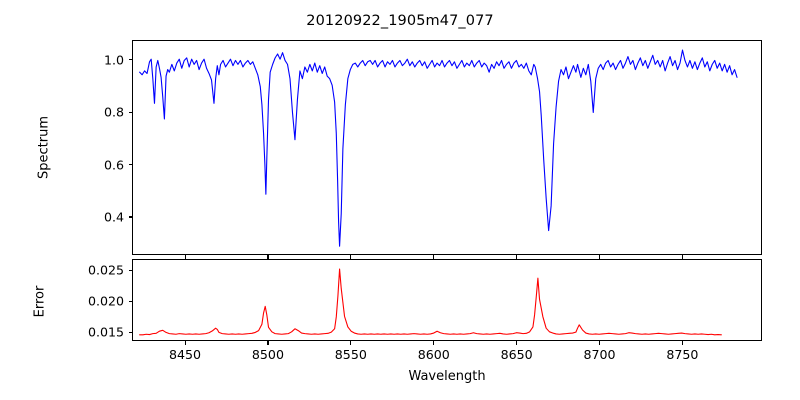 This screenshot has height=400, width=800. What do you see at coordinates (350, 354) in the screenshot?
I see `x-tick-label: 8550` at bounding box center [350, 354].